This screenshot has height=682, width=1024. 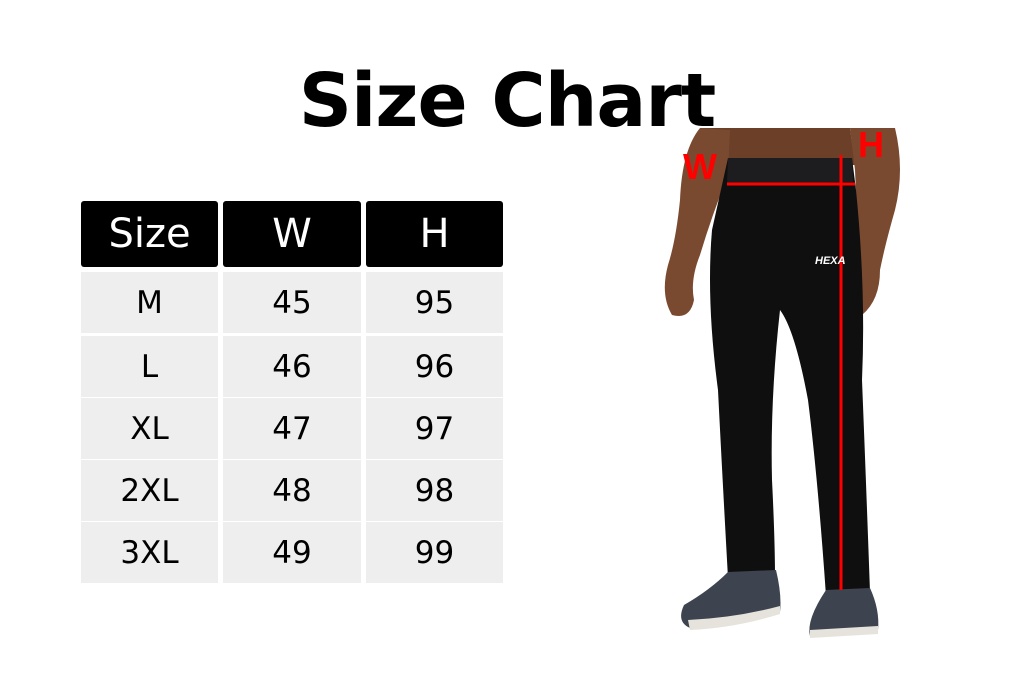 What do you see at coordinates (292, 366) in the screenshot?
I see `table-cell: 46` at bounding box center [292, 366].